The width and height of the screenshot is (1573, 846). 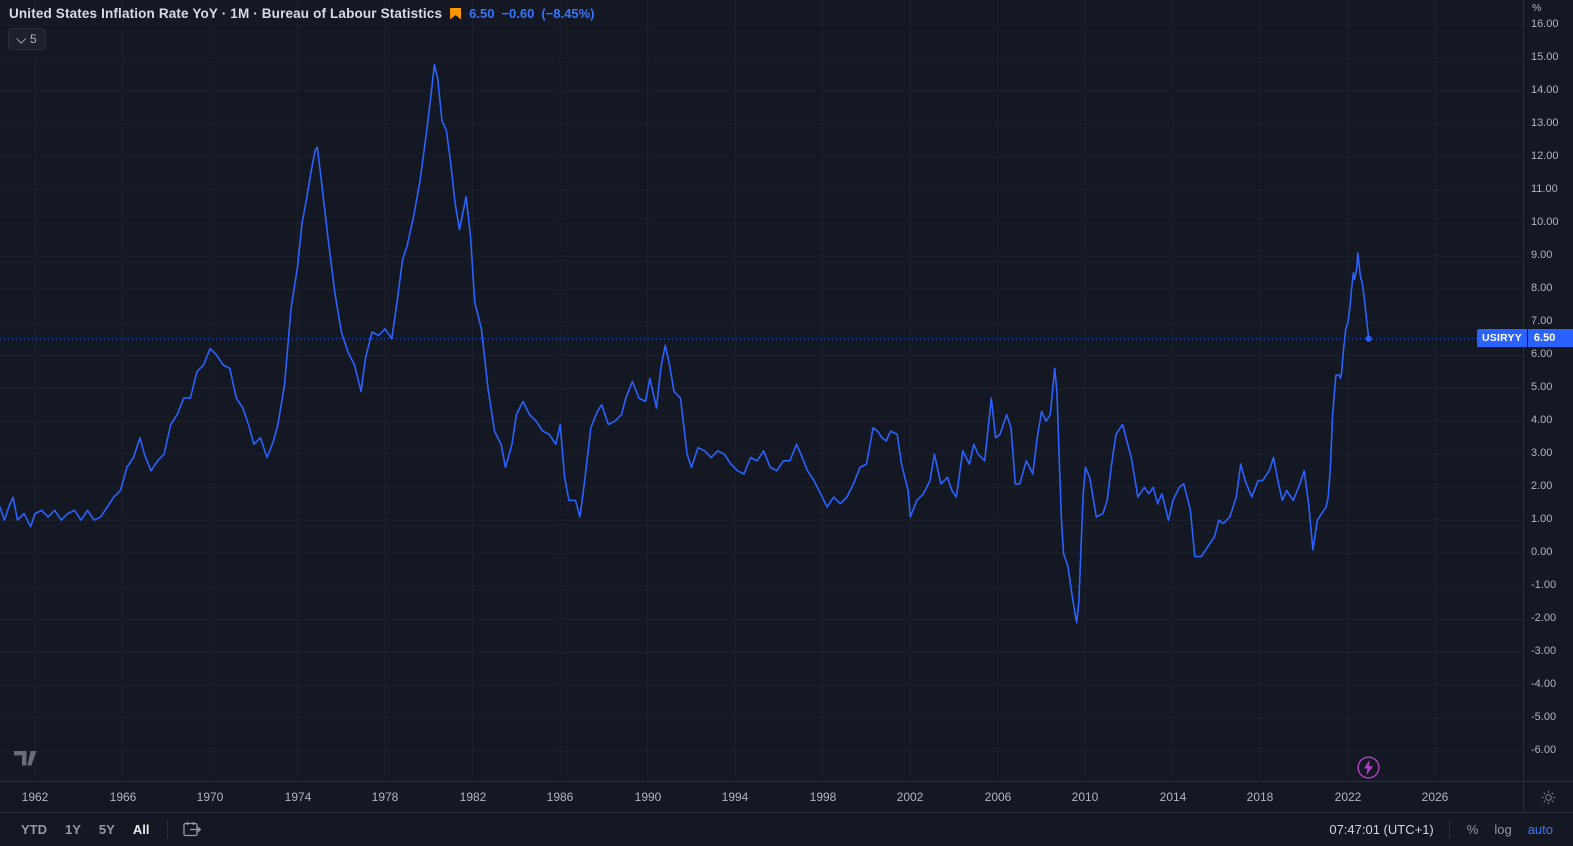 I want to click on price-tick-label: 0.00, so click(x=1542, y=552).